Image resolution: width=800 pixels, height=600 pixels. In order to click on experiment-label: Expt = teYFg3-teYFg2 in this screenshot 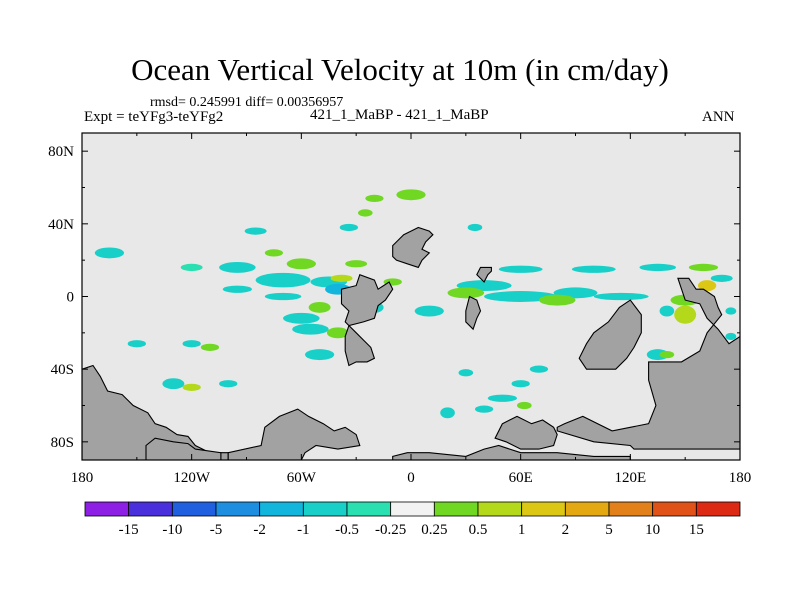, I will do `click(154, 117)`.